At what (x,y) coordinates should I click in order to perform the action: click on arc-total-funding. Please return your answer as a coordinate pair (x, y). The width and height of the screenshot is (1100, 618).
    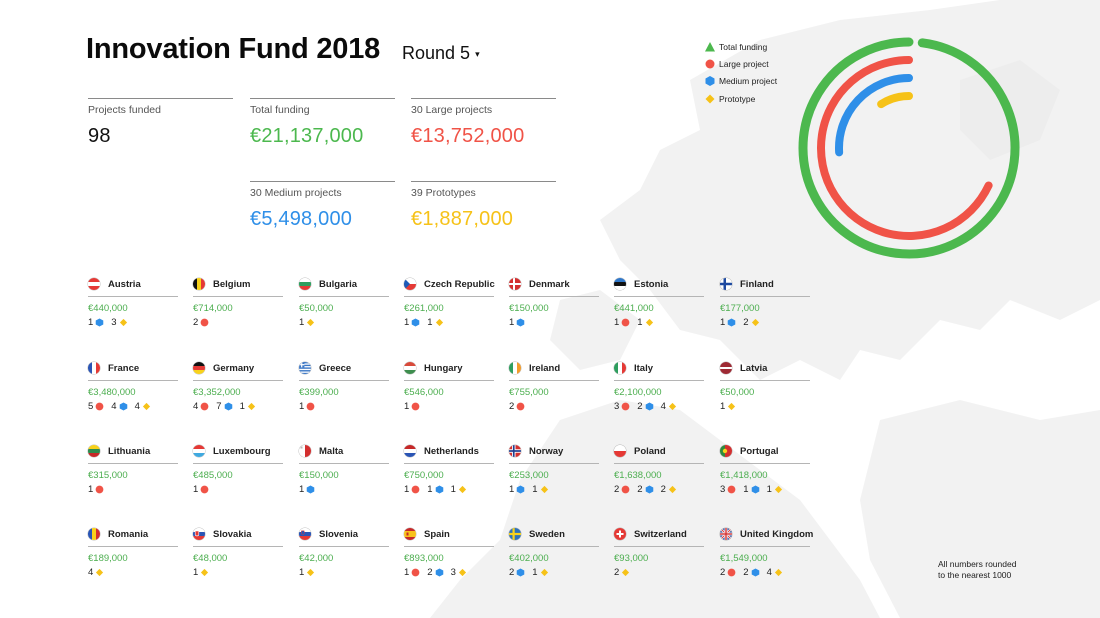
    Looking at the image, I should click on (909, 148).